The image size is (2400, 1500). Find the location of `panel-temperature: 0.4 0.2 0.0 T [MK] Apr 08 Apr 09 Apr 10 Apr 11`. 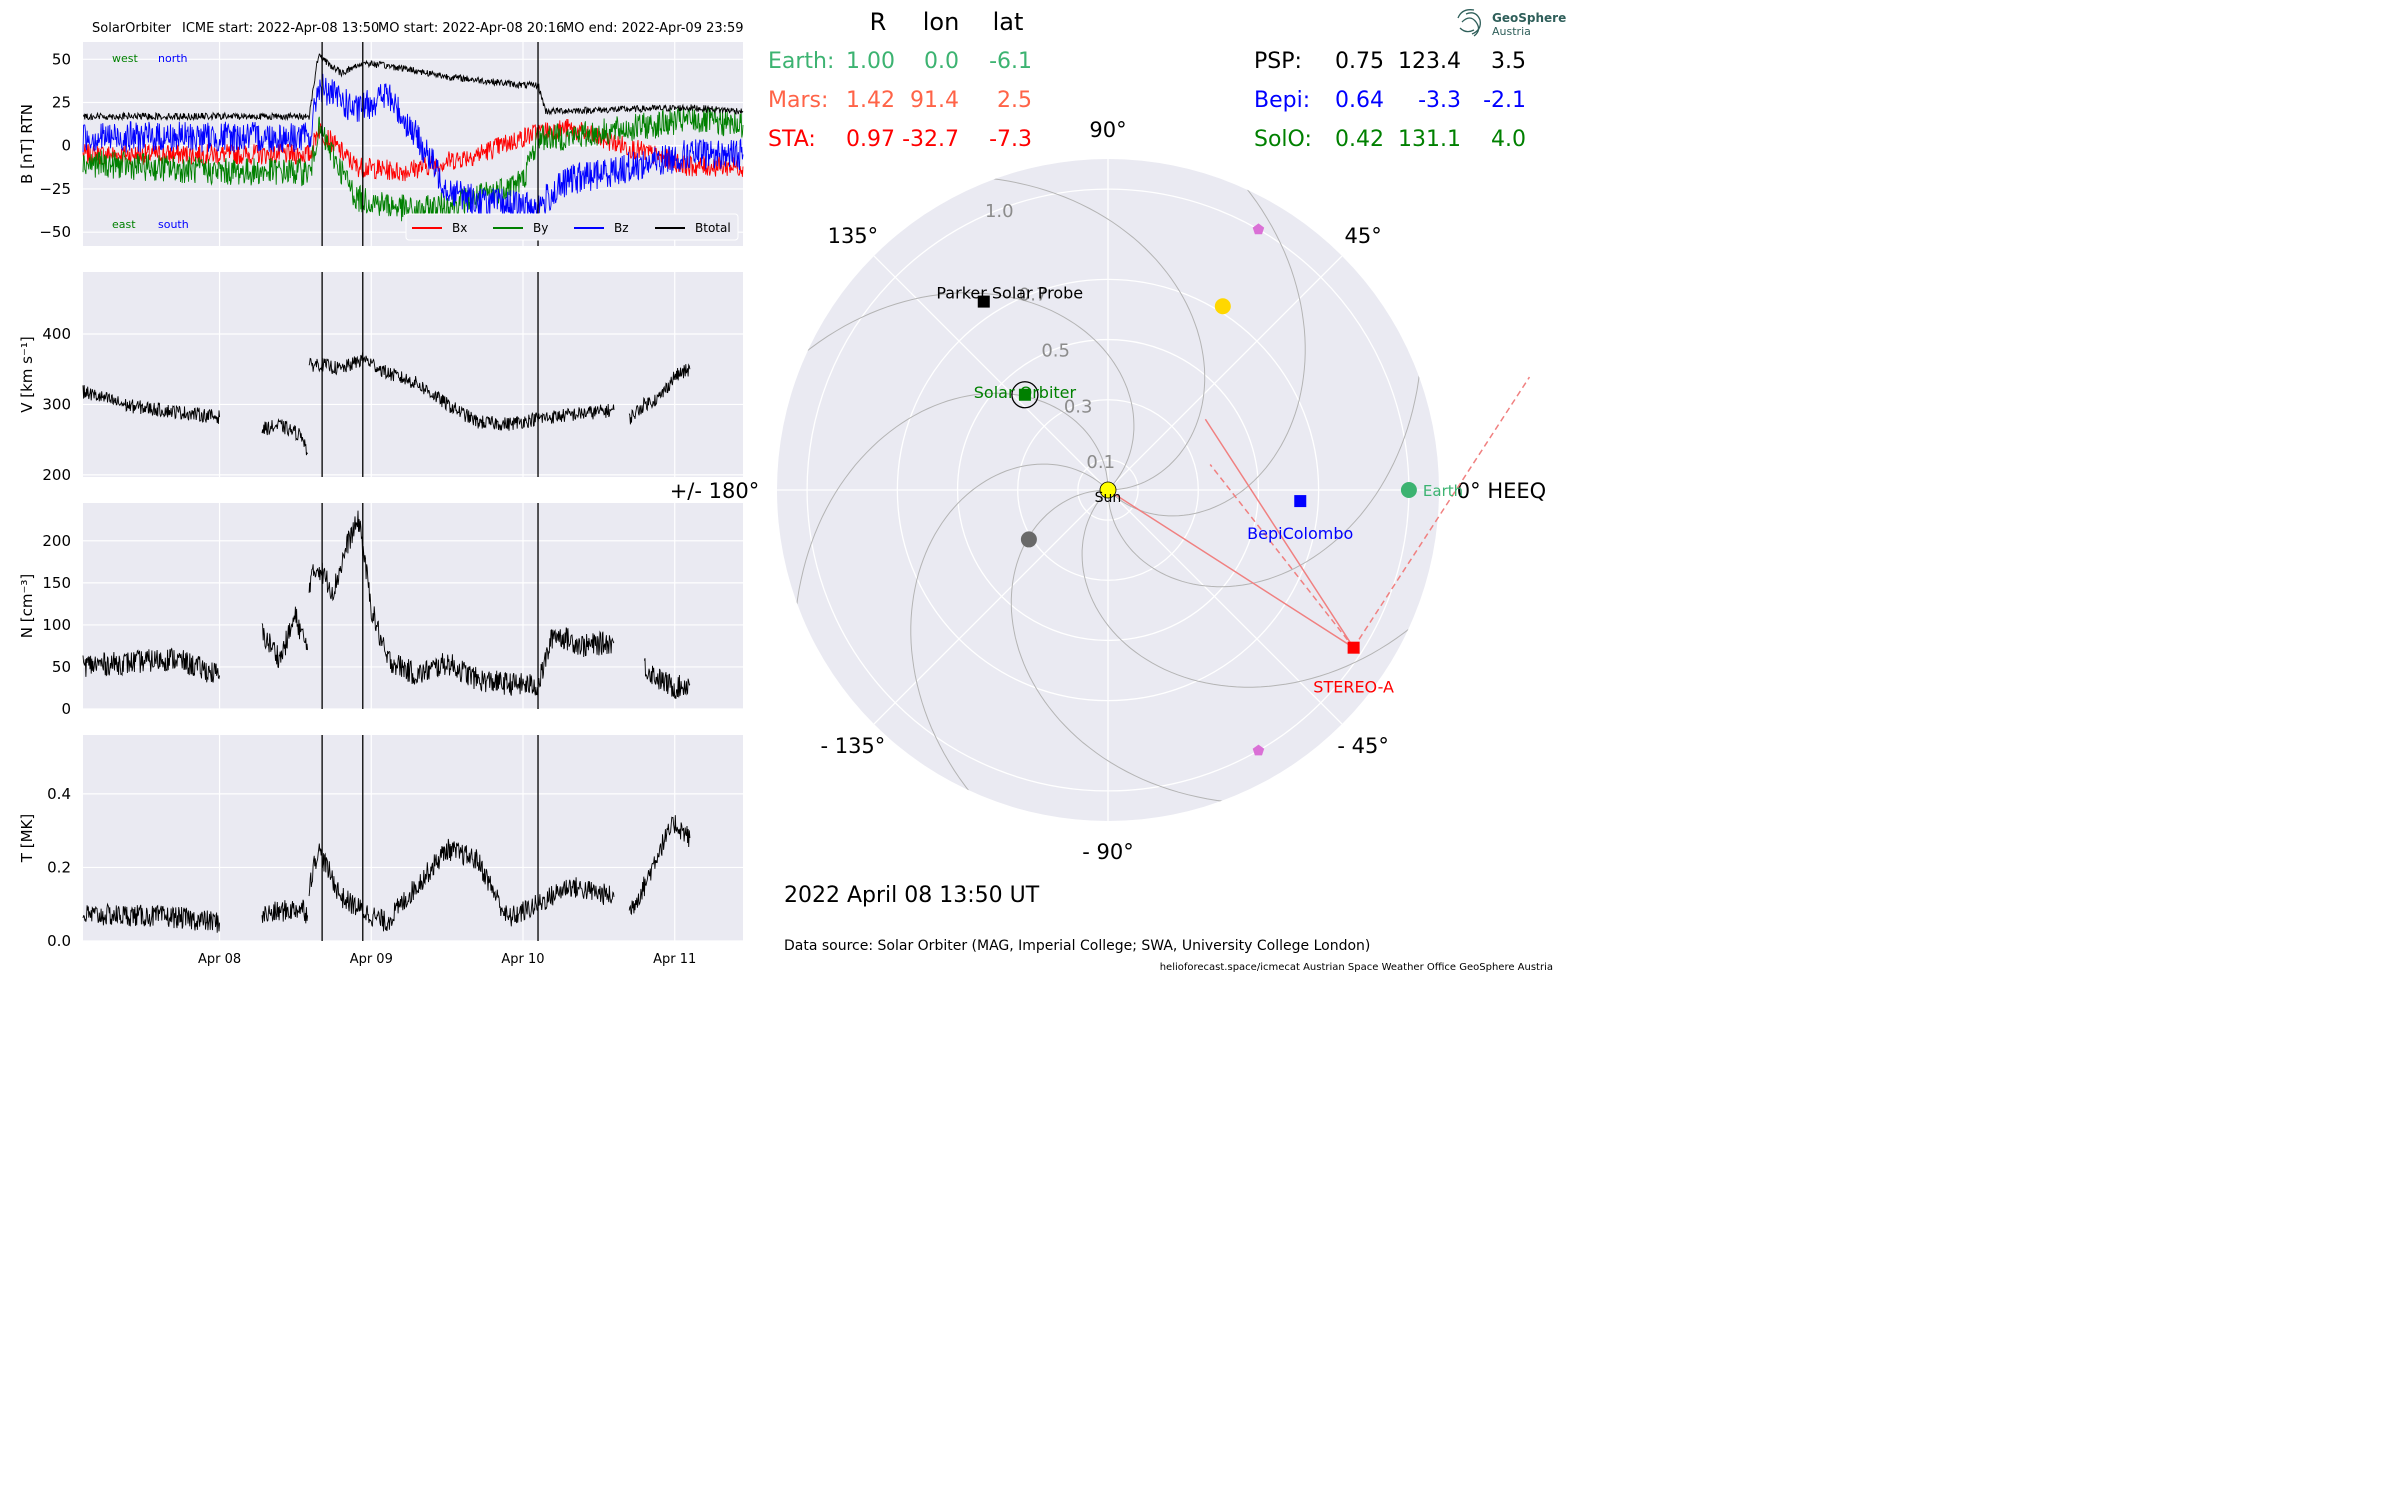

panel-temperature: 0.4 0.2 0.0 T [MK] Apr 08 Apr 09 Apr 10 Apr 11 is located at coordinates (380, 851).